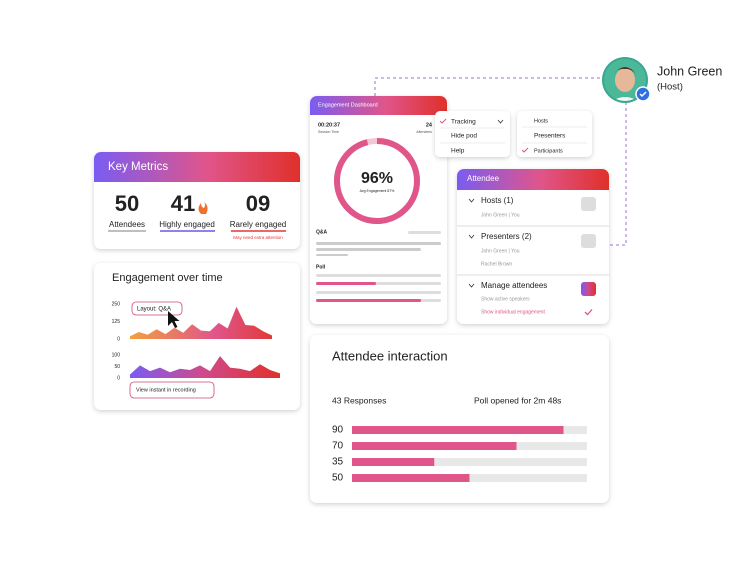  I want to click on profile-name: John Green, so click(689, 71).